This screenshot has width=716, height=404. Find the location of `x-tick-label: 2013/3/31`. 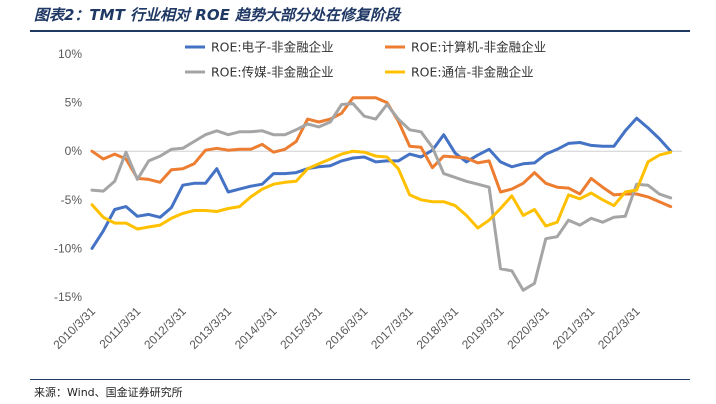

x-tick-label: 2013/3/31 is located at coordinates (211, 328).